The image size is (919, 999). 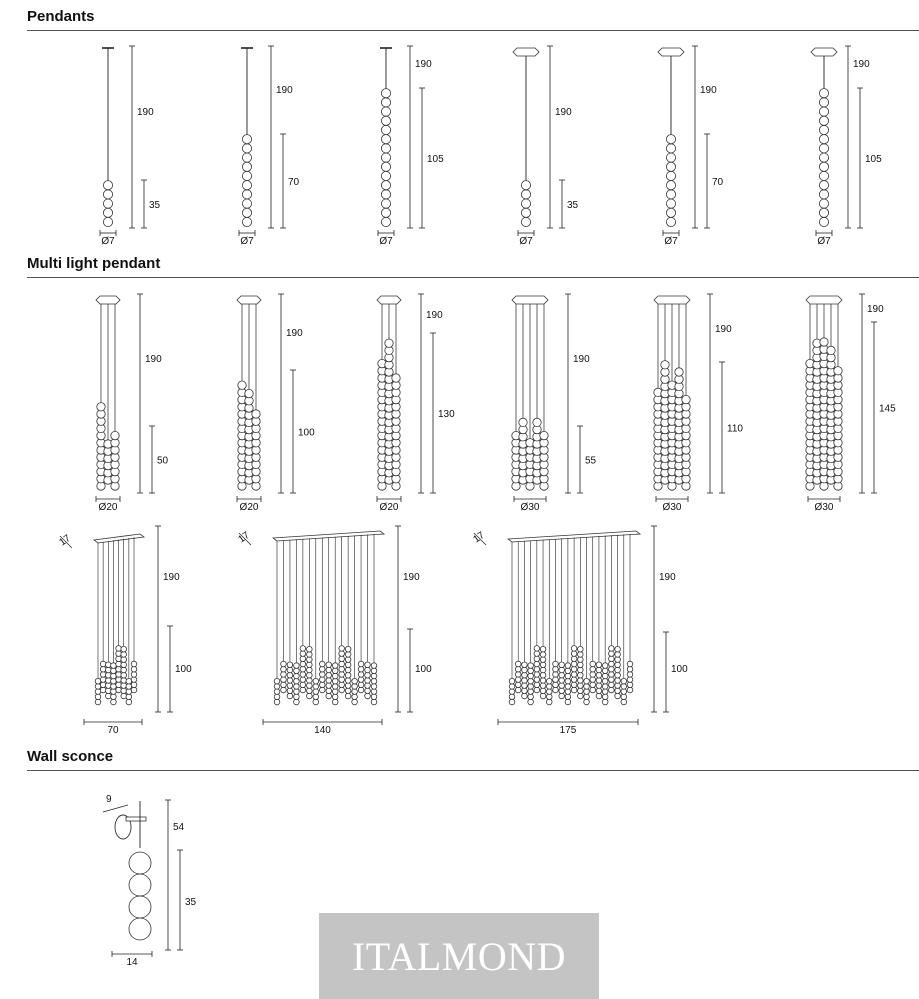 I want to click on dimension-label: 54, so click(x=179, y=827).